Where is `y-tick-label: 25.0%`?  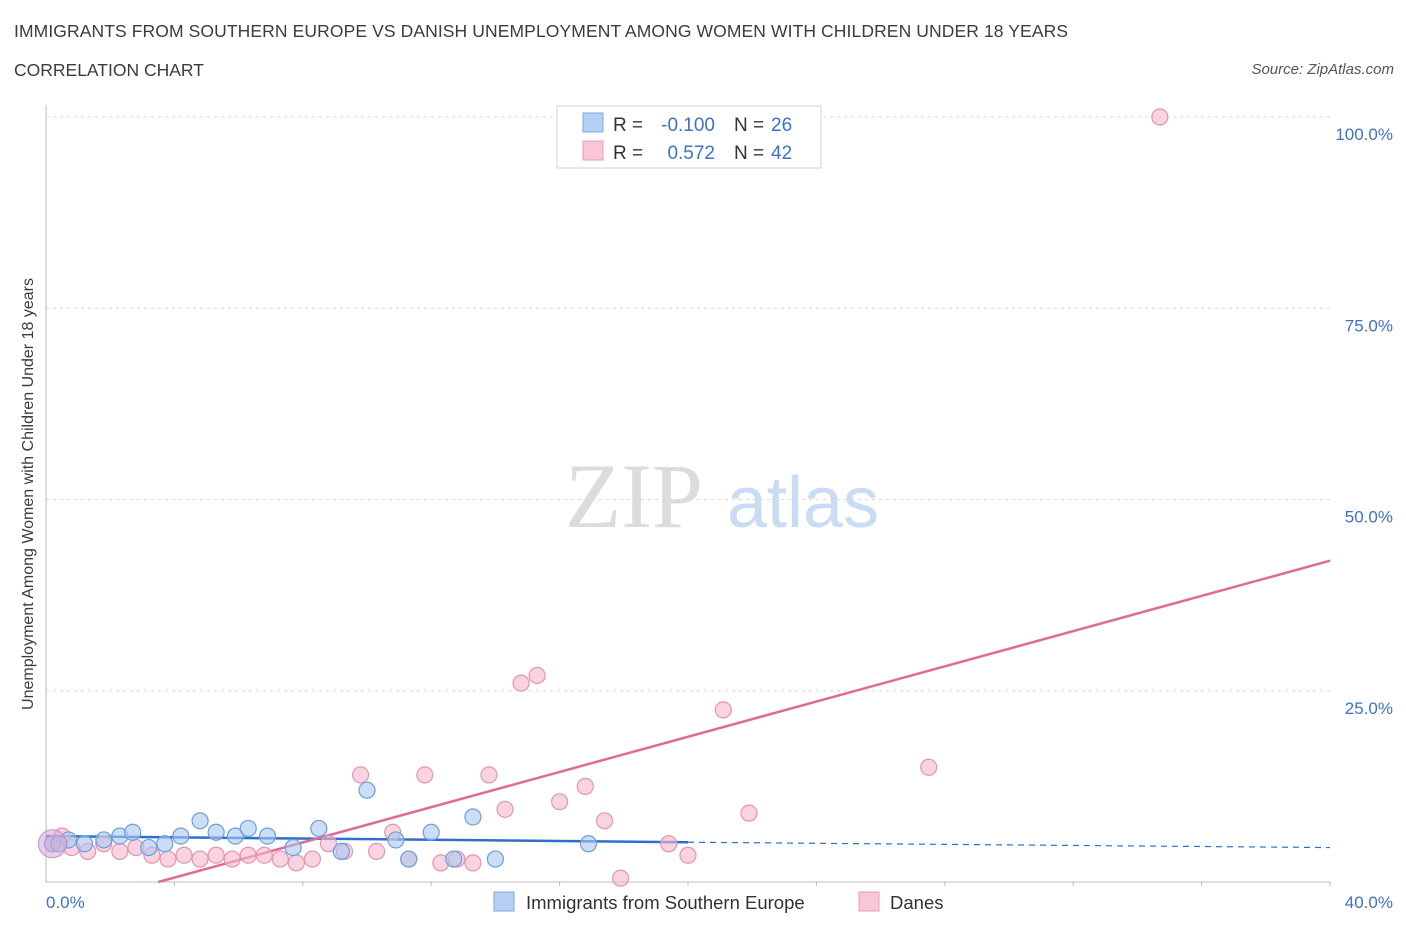 y-tick-label: 25.0% is located at coordinates (1369, 708).